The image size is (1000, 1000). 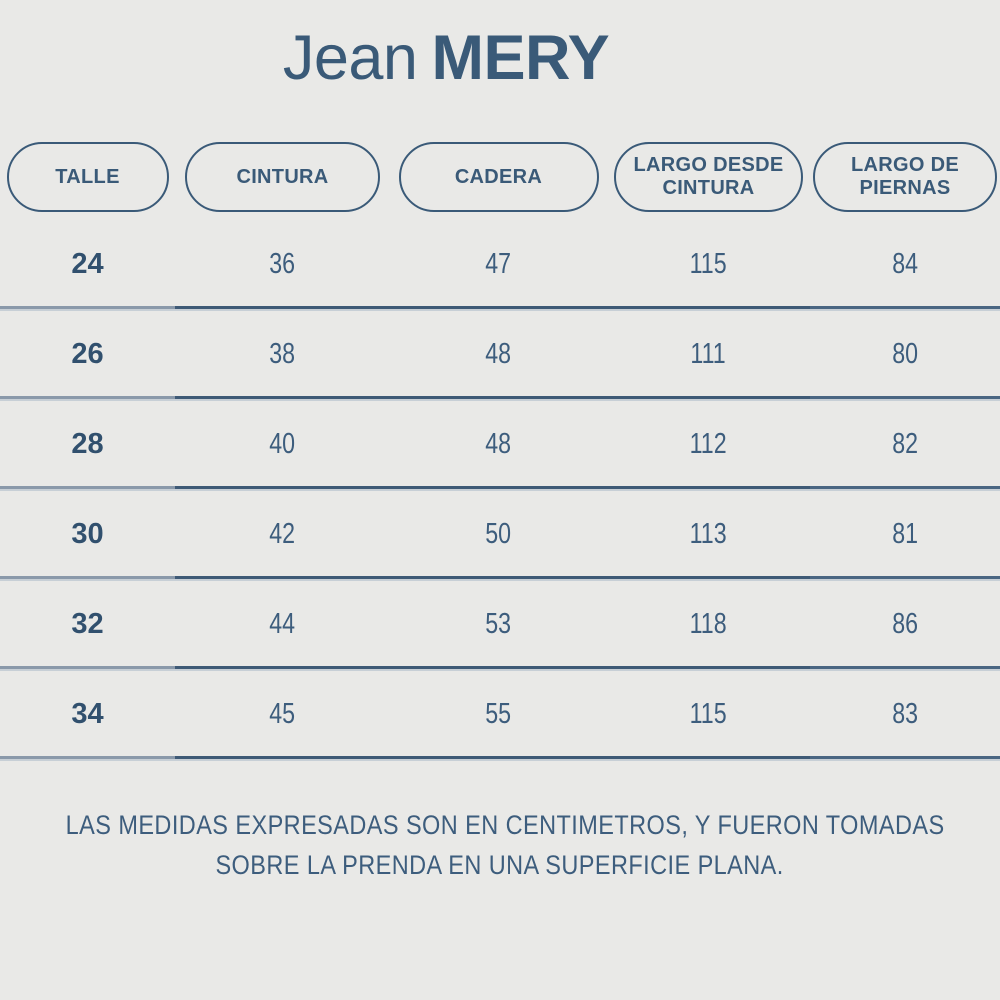 I want to click on measure-value: 50, so click(x=498, y=533).